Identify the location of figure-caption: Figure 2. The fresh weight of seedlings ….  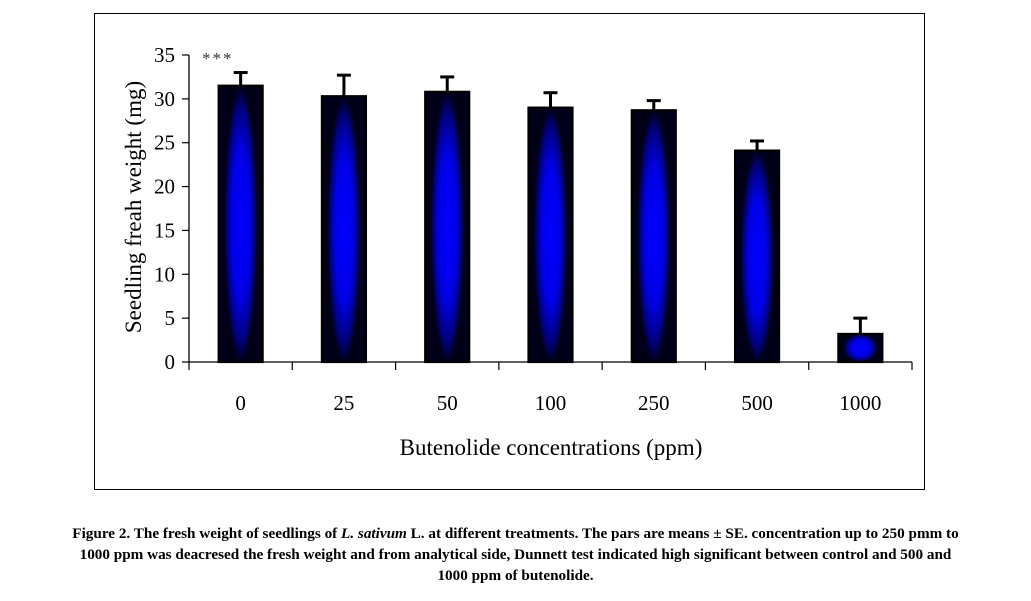
(515, 554).